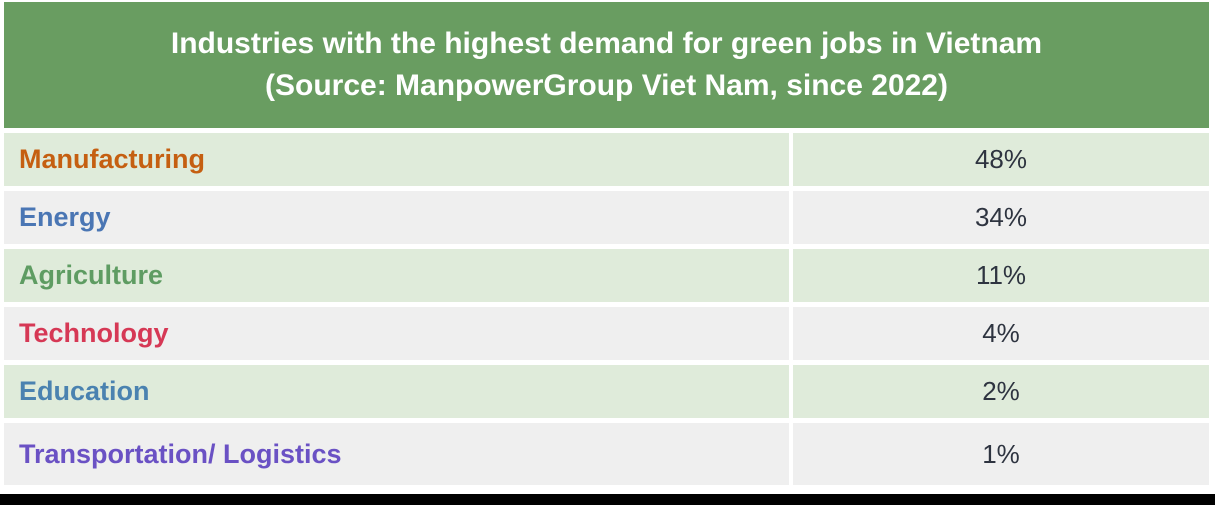 The height and width of the screenshot is (505, 1215). I want to click on industry-value: 48%, so click(1001, 159).